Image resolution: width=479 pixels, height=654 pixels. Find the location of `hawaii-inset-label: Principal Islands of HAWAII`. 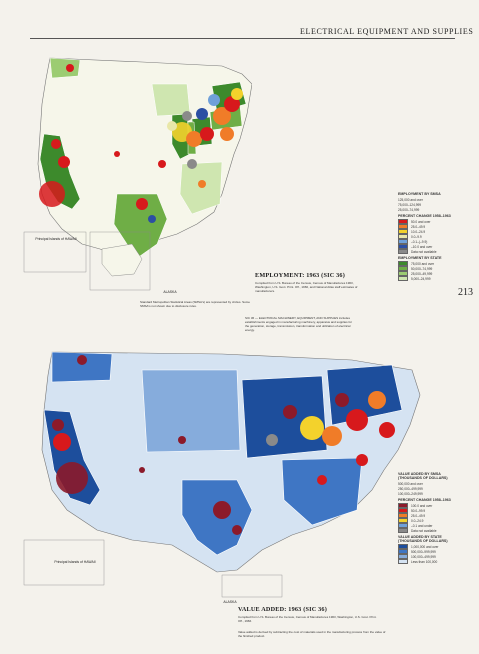

hawaii-inset-label: Principal Islands of HAWAII is located at coordinates (56, 239).